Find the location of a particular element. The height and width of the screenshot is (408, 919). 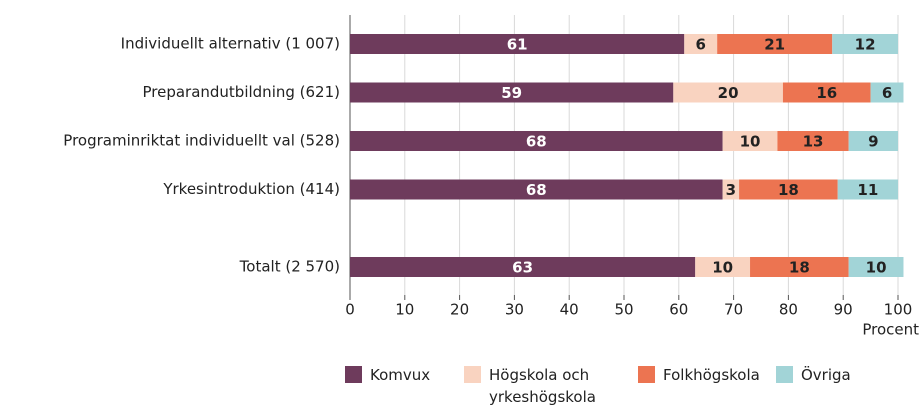

y-tick-label: Individuellt alternativ (1 007) is located at coordinates (230, 44).